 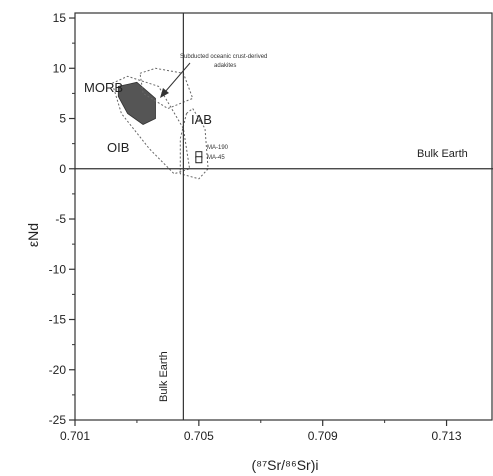 I want to click on bulk-earth-horizontal-label: Bulk Earth, so click(x=442, y=154).